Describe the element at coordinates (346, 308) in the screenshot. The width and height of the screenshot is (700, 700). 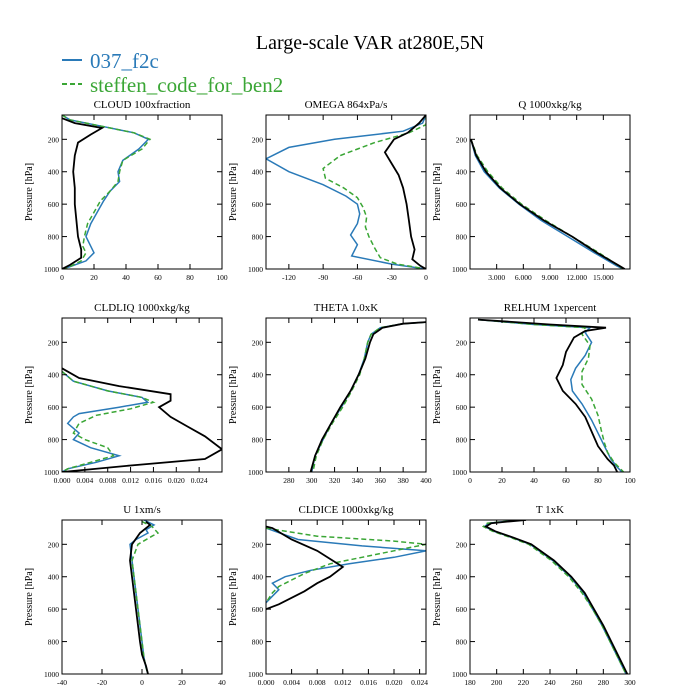
I see `panel-title: THETA 1.0xK` at that location.